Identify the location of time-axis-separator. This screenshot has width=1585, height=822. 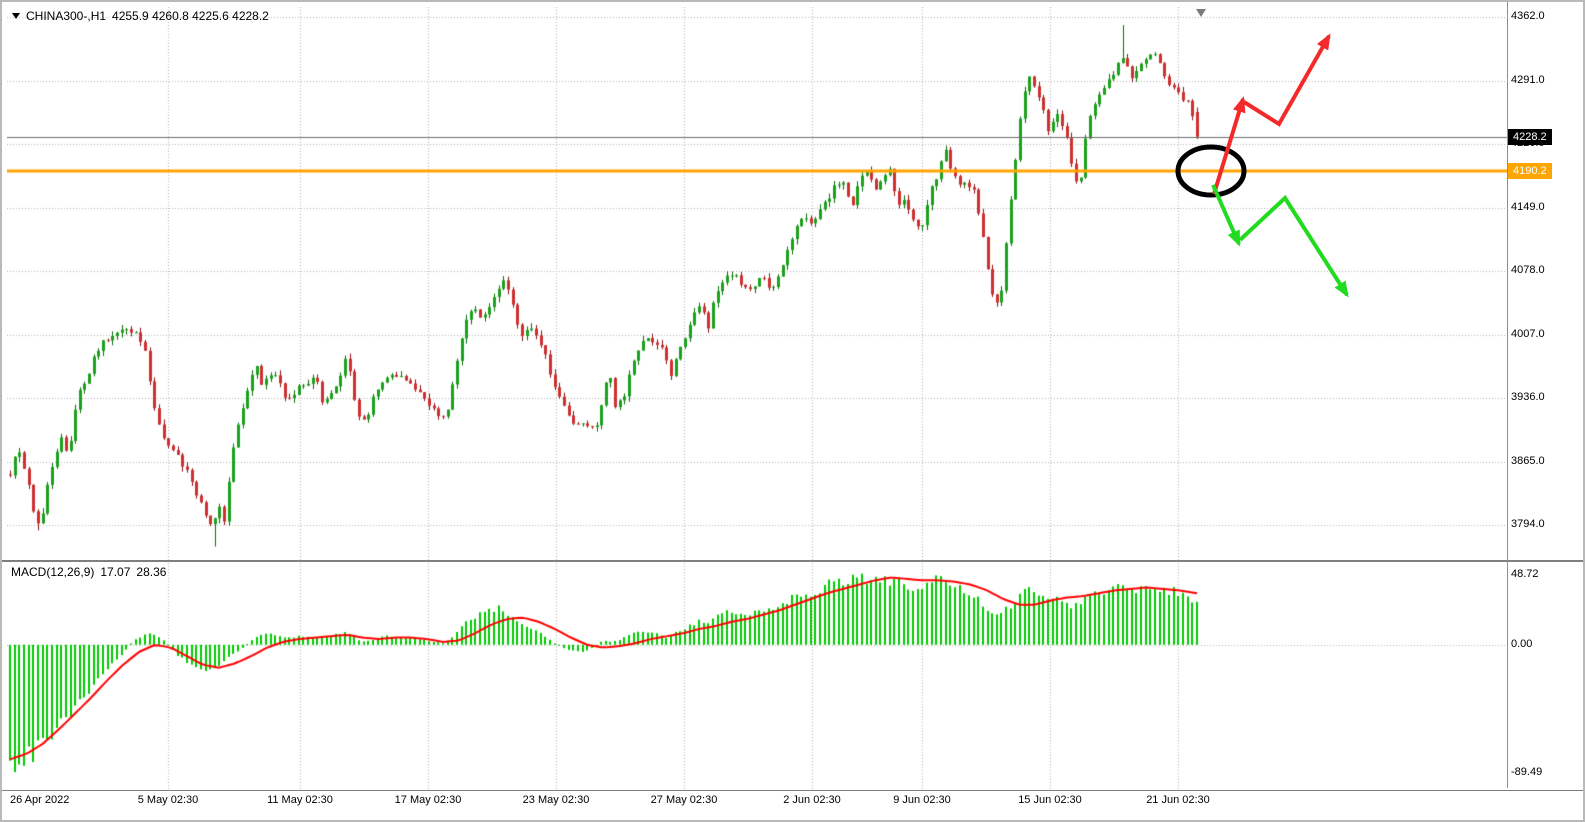
(792, 790).